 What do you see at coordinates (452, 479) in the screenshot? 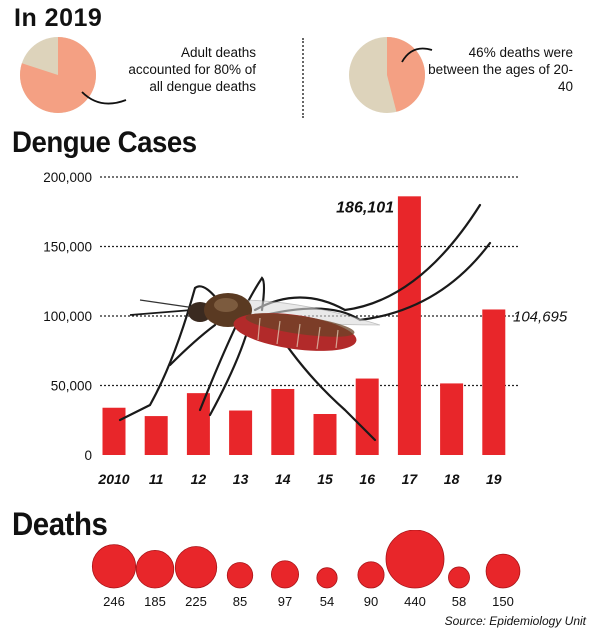
I see `x-tick-label: 18` at bounding box center [452, 479].